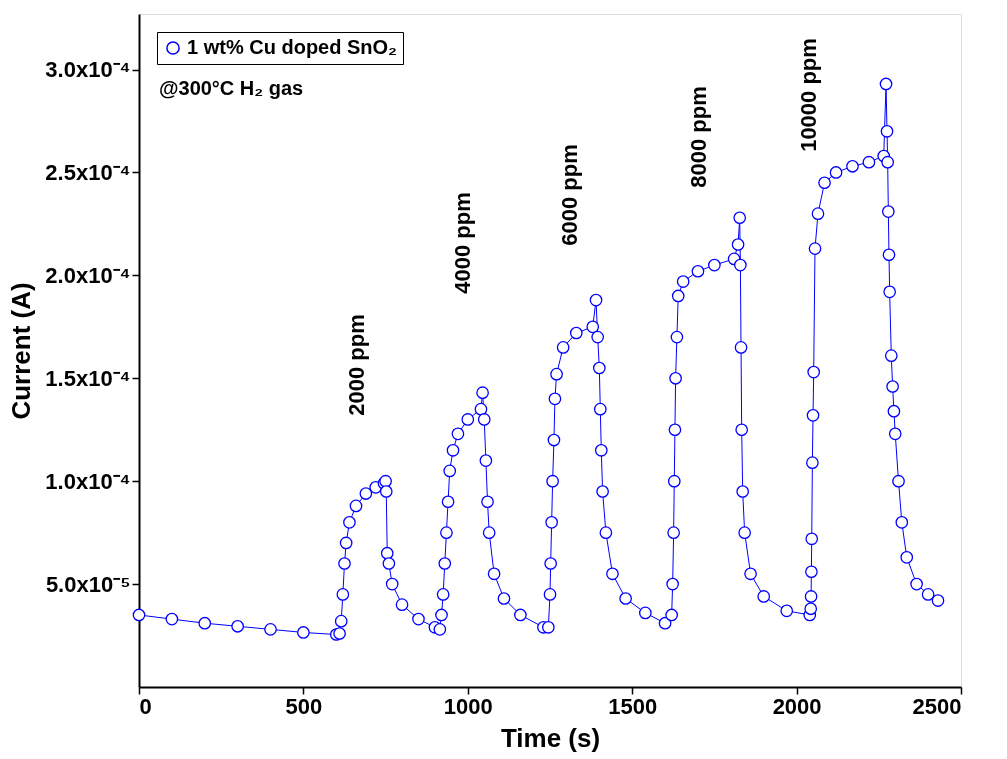 This screenshot has width=1007, height=759. Describe the element at coordinates (88, 378) in the screenshot. I see `y-tick-label: 1.5x10⁻⁴` at that location.